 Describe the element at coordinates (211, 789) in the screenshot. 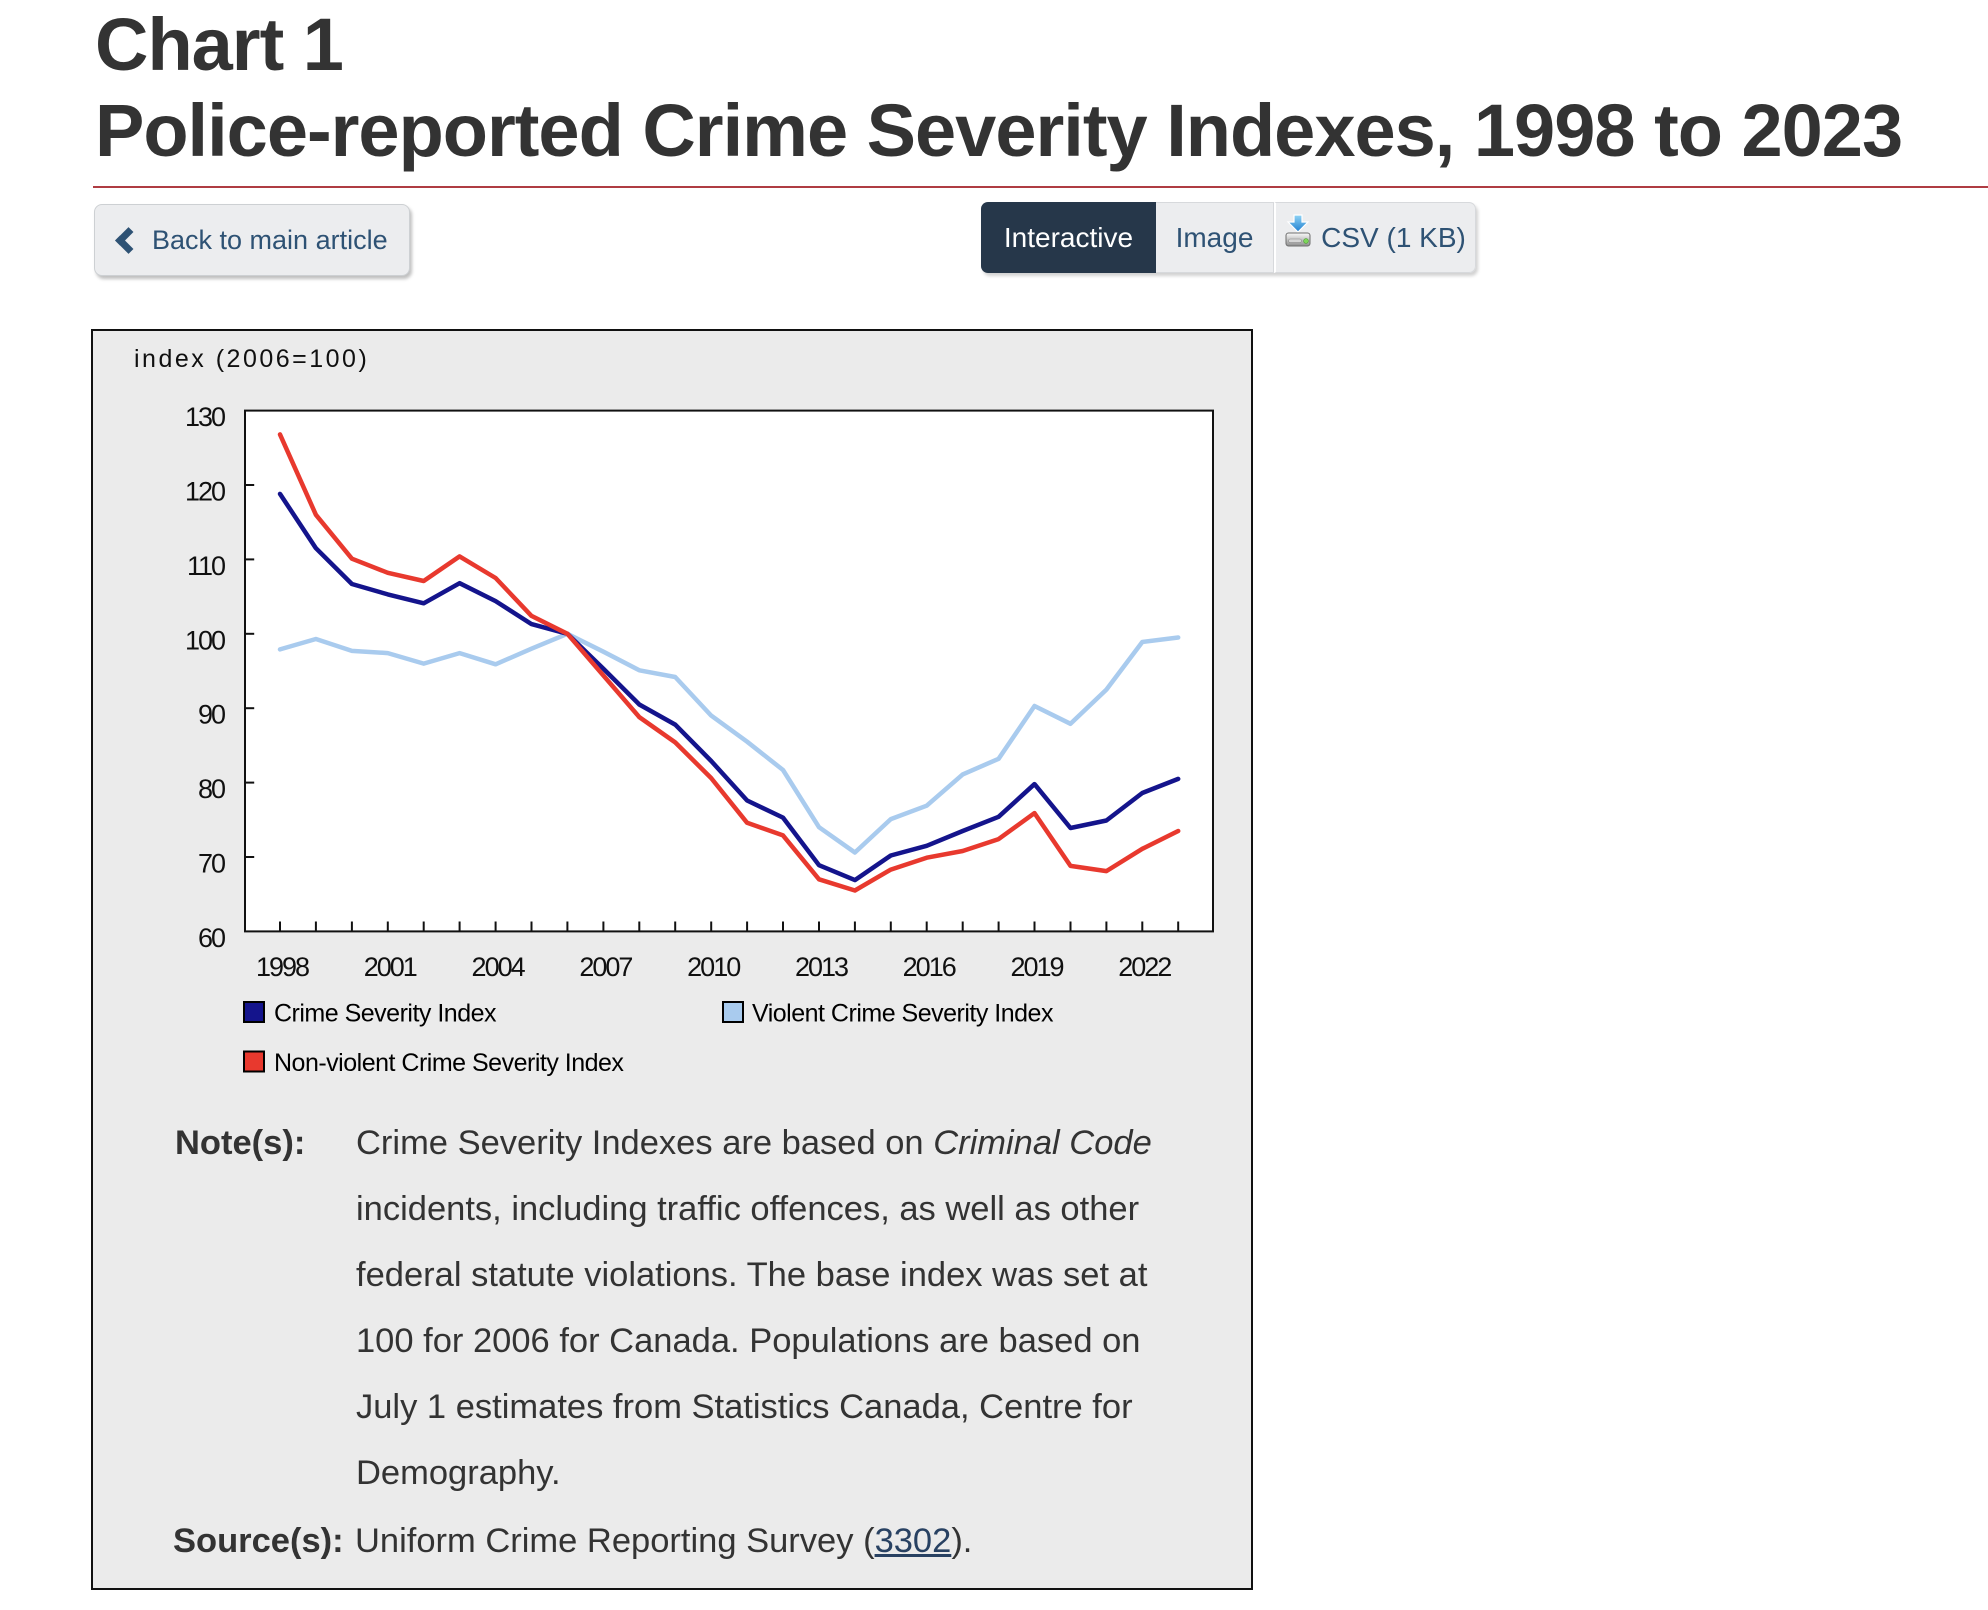

I see `svg-text: 80` at that location.